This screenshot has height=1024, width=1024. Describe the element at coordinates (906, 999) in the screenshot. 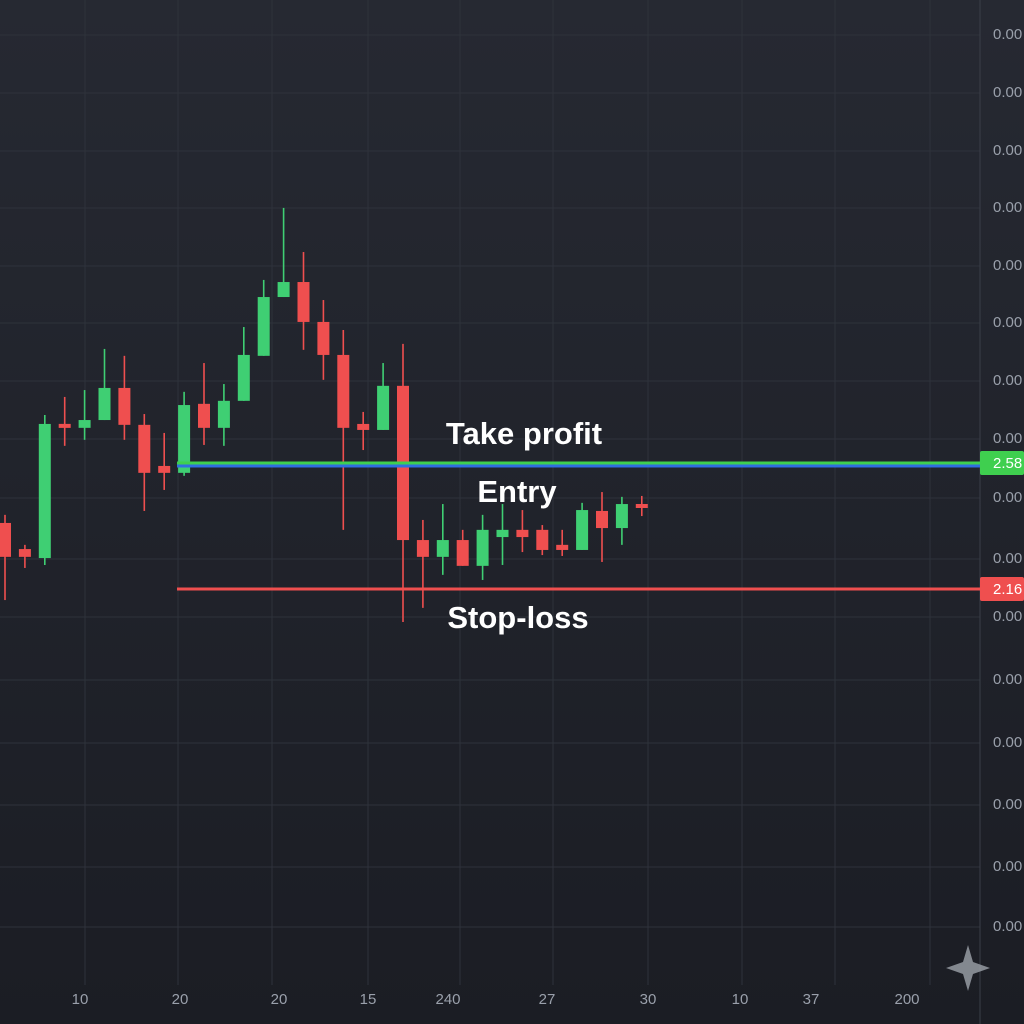

I see `x-axis-label: 200` at that location.